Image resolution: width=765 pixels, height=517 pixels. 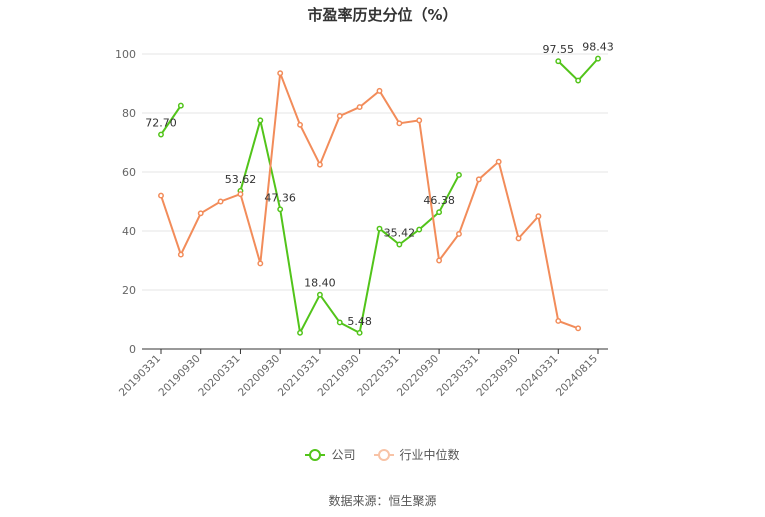 I want to click on legend-label-industry-median: 行业中位数, so click(x=429, y=455).